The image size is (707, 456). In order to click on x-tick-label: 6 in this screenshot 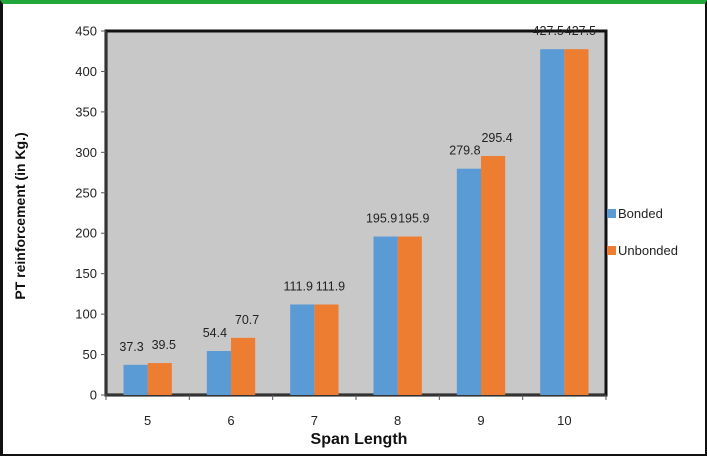, I will do `click(230, 420)`.